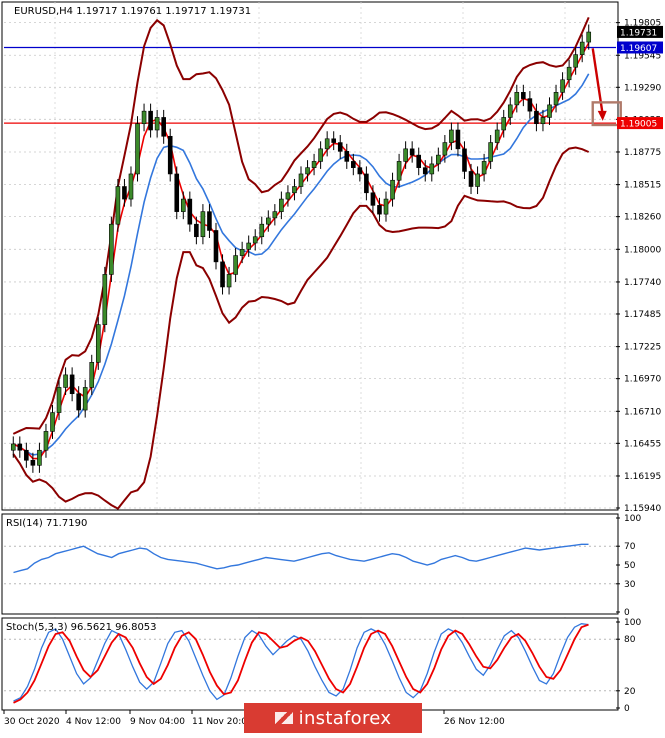  I want to click on rsi-axis: 100 70 50 30 0, so click(628, 566).